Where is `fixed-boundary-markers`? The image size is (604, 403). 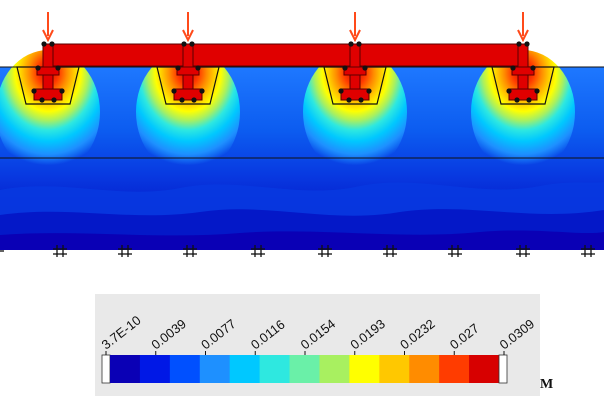 fixed-boundary-markers is located at coordinates (297, 251).